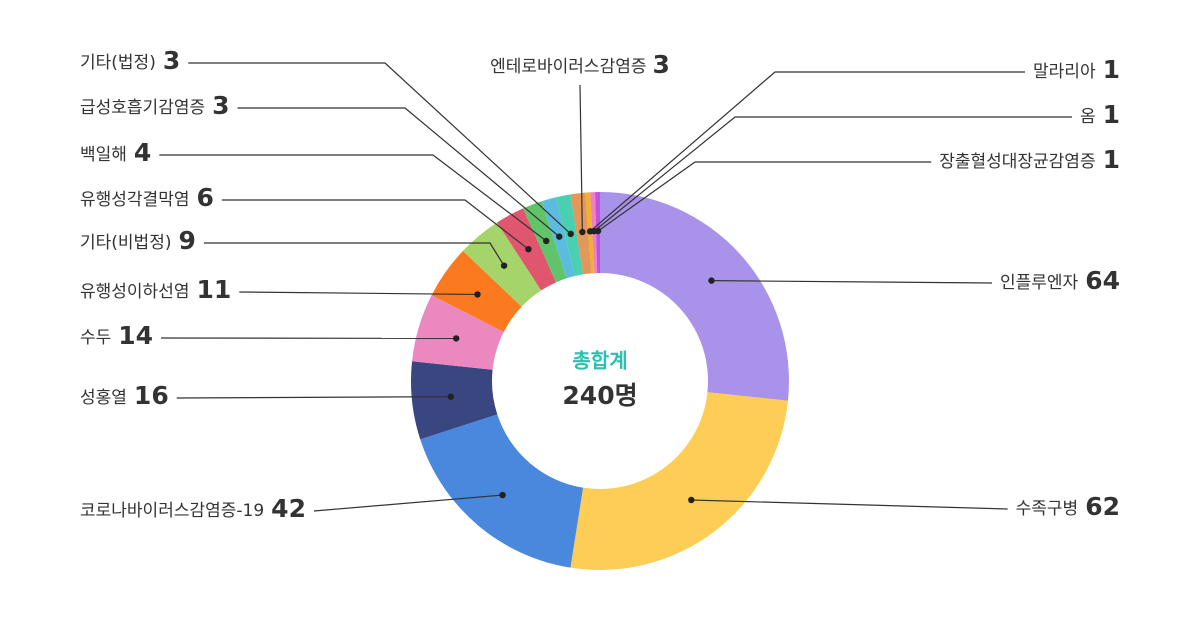 Image resolution: width=1200 pixels, height=621 pixels. I want to click on label-name: 수족구병, so click(1047, 509).